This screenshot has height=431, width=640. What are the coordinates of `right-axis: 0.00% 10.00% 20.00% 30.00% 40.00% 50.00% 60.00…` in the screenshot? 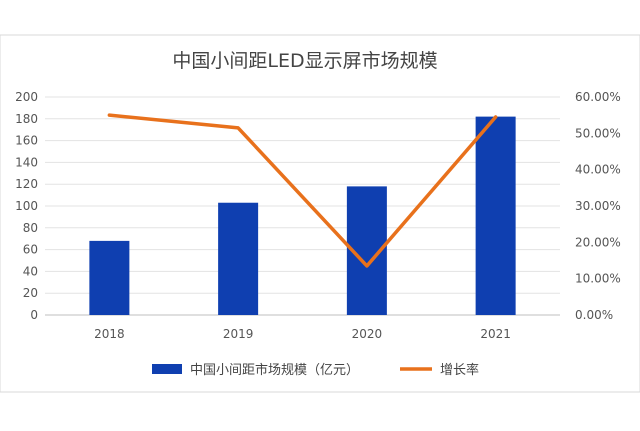 It's located at (598, 206).